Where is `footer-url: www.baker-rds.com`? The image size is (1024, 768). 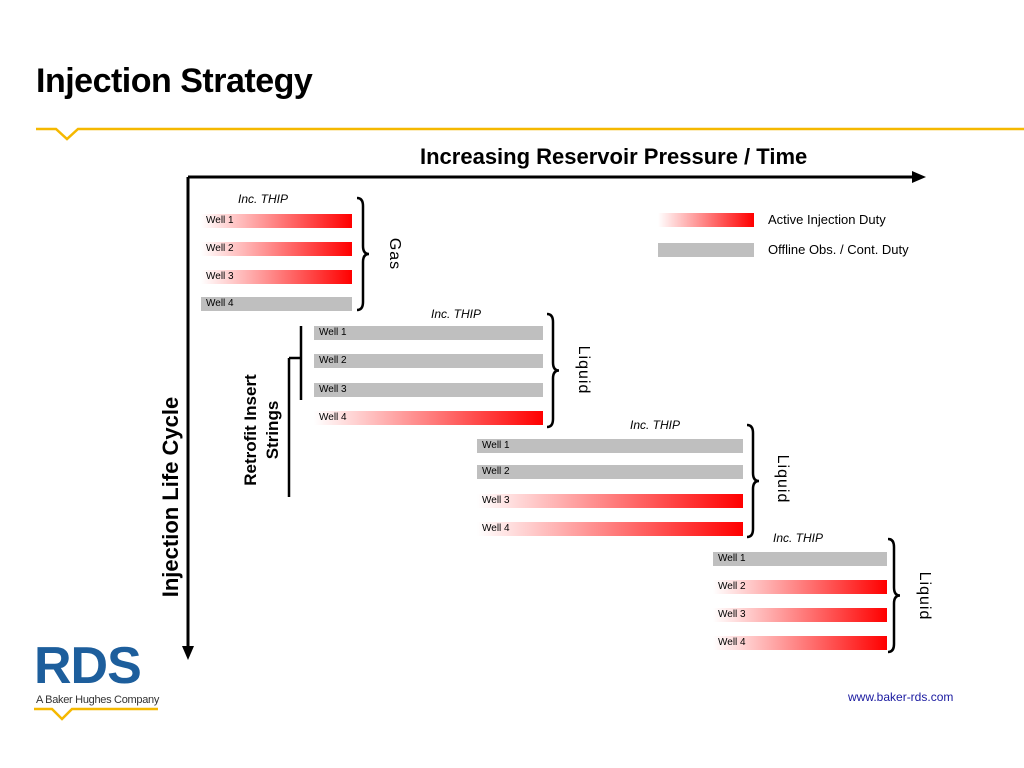
footer-url: www.baker-rds.com is located at coordinates (901, 697).